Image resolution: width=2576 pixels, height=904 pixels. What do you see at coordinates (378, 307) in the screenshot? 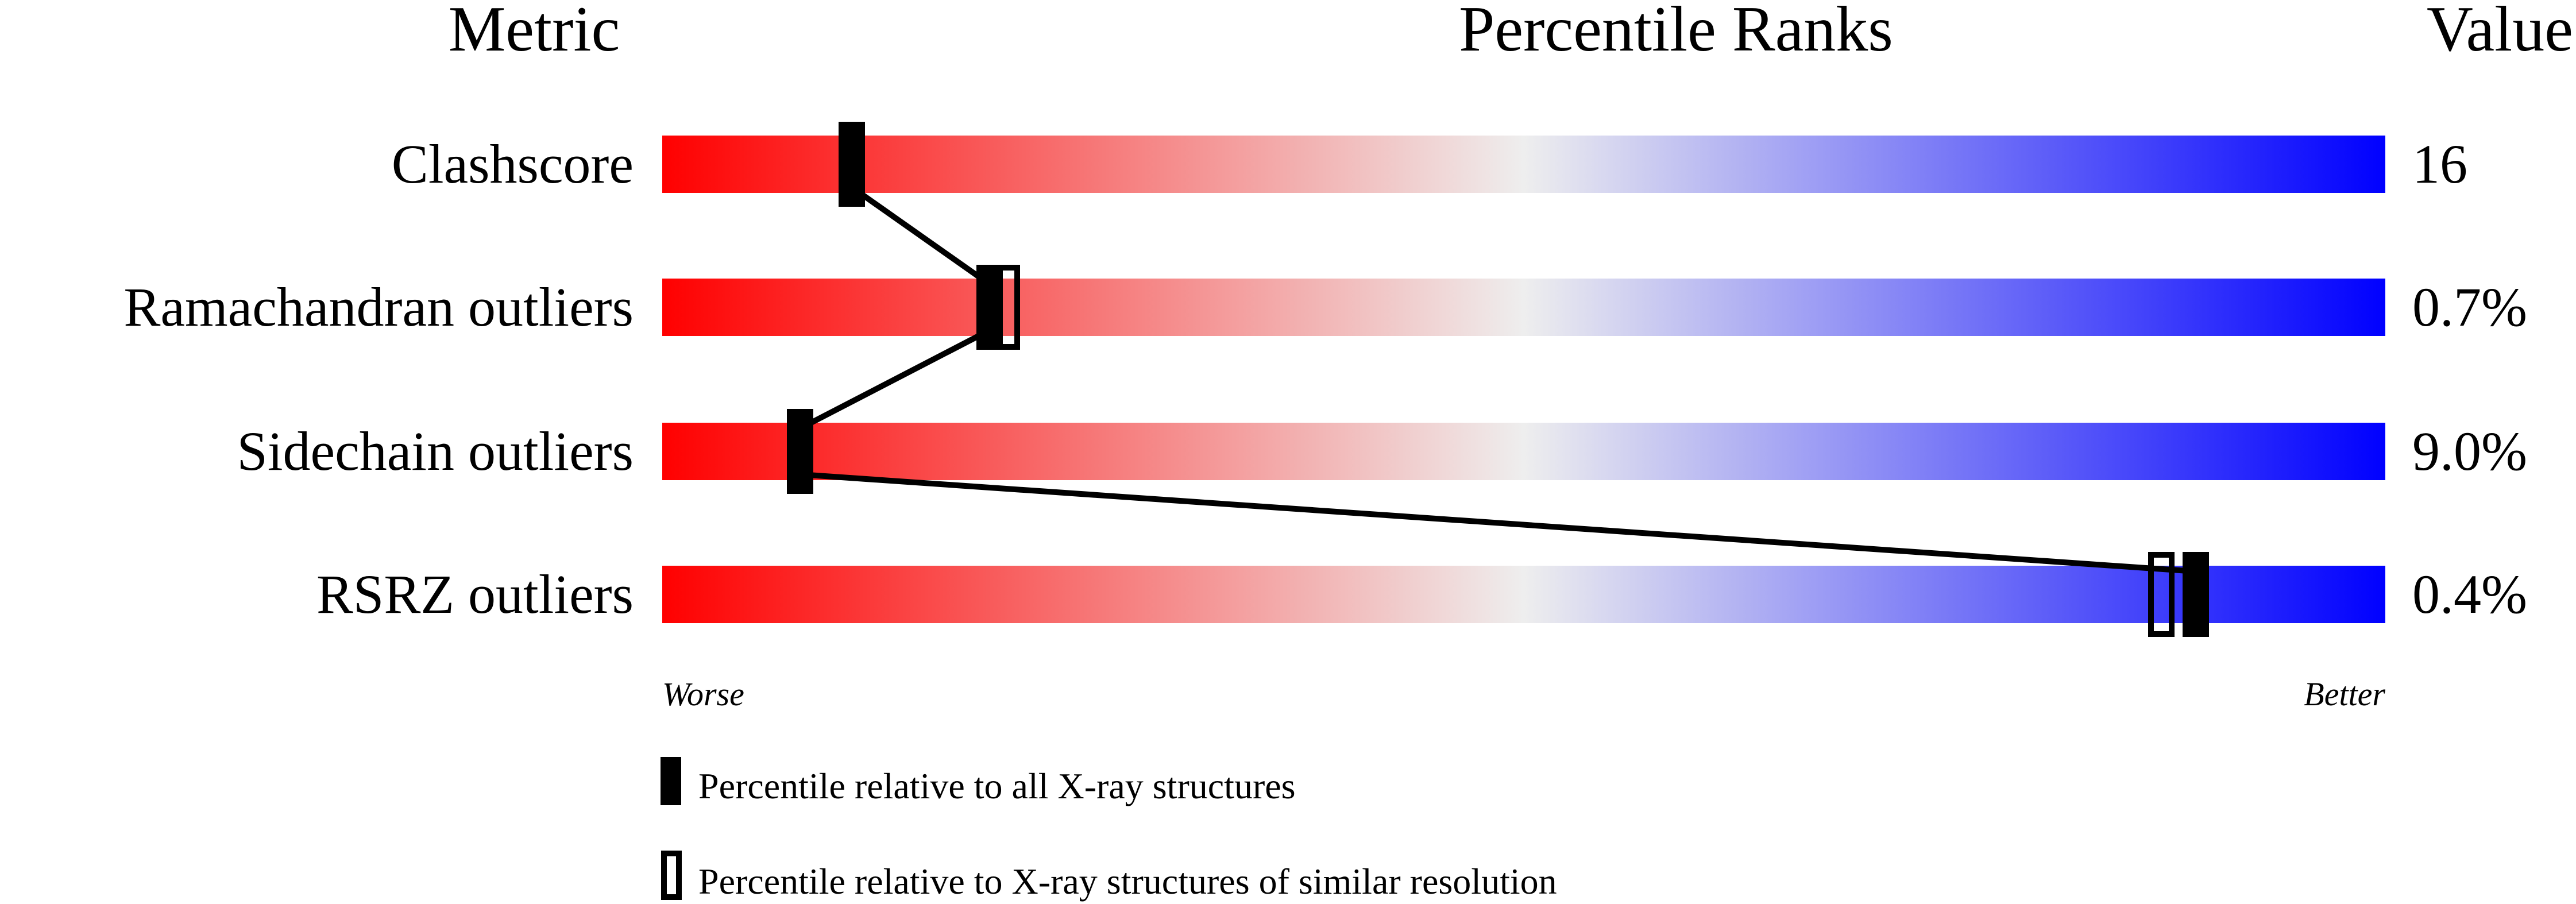
I see `metric-label: Ramachandran outliers` at bounding box center [378, 307].